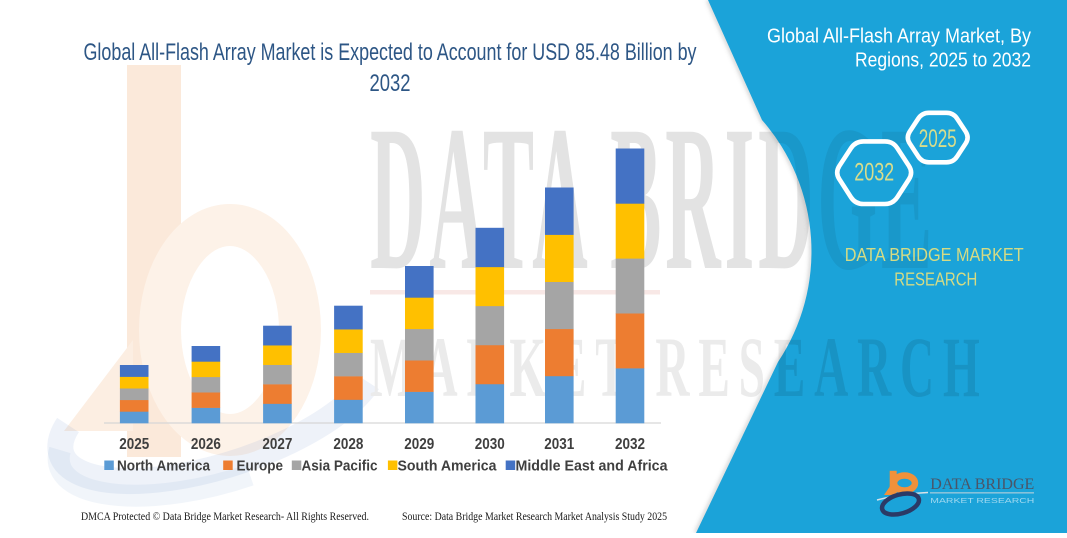  I want to click on svg-text: Asia Pacific, so click(340, 466).